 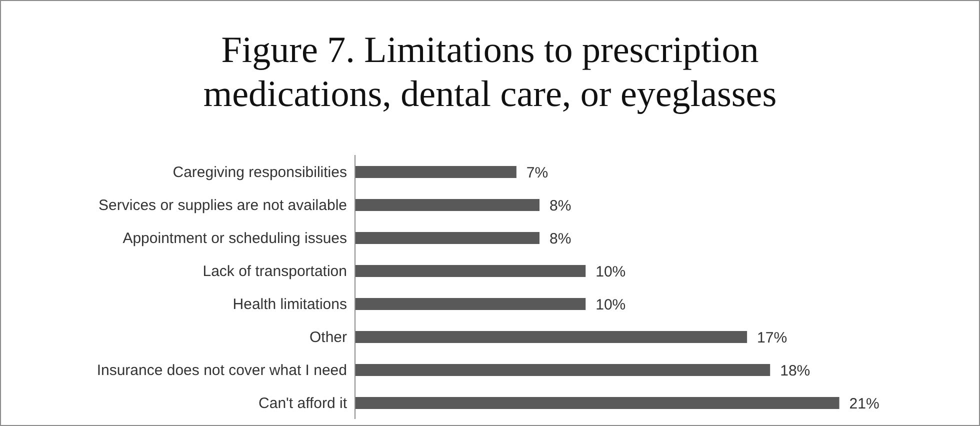 I want to click on data-label: 18%, so click(x=795, y=371).